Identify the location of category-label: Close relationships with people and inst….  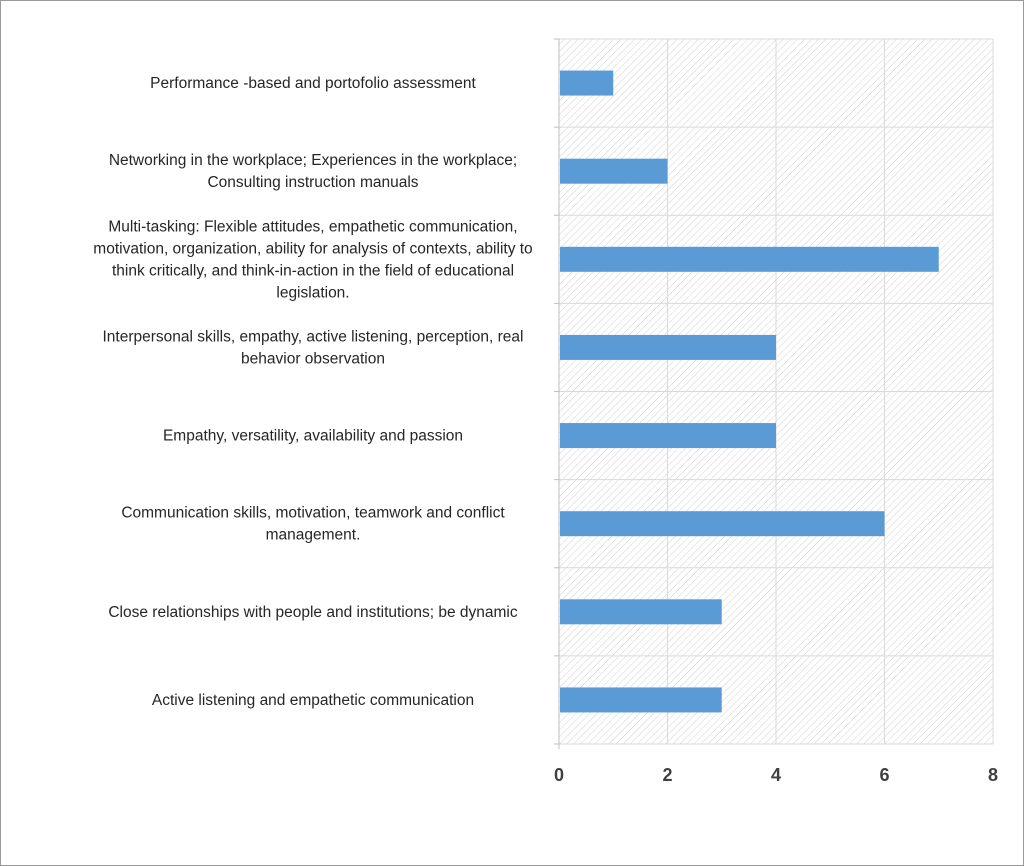
(313, 612).